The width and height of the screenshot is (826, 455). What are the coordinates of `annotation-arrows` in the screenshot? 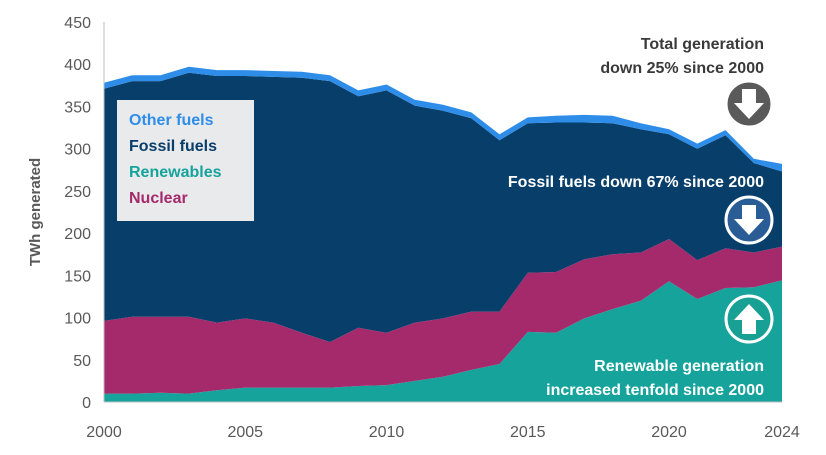 It's located at (749, 211).